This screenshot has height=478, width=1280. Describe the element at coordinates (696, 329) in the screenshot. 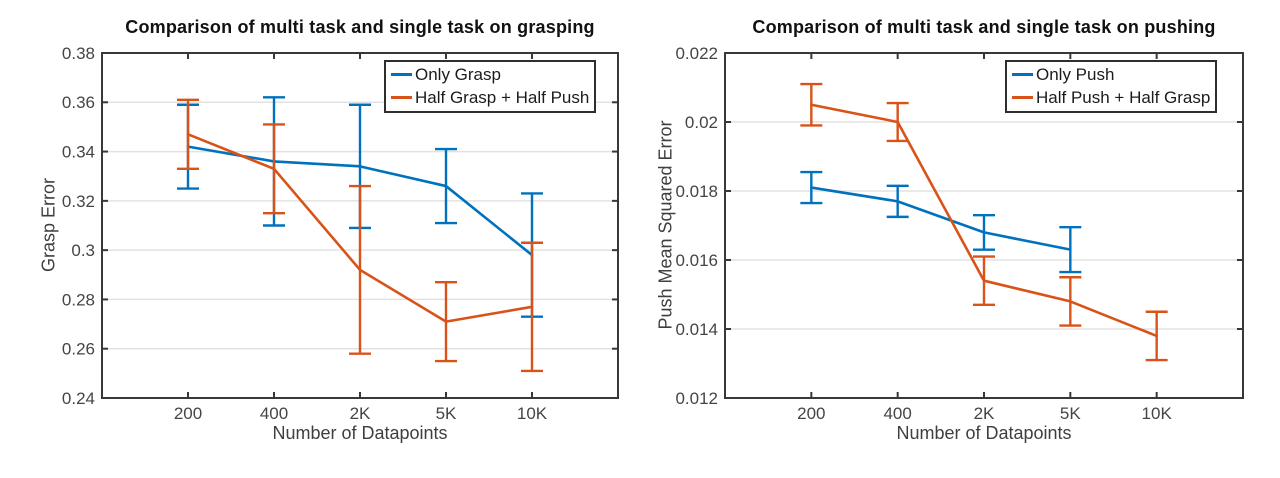

I see `y-tick-label: 0.014` at that location.